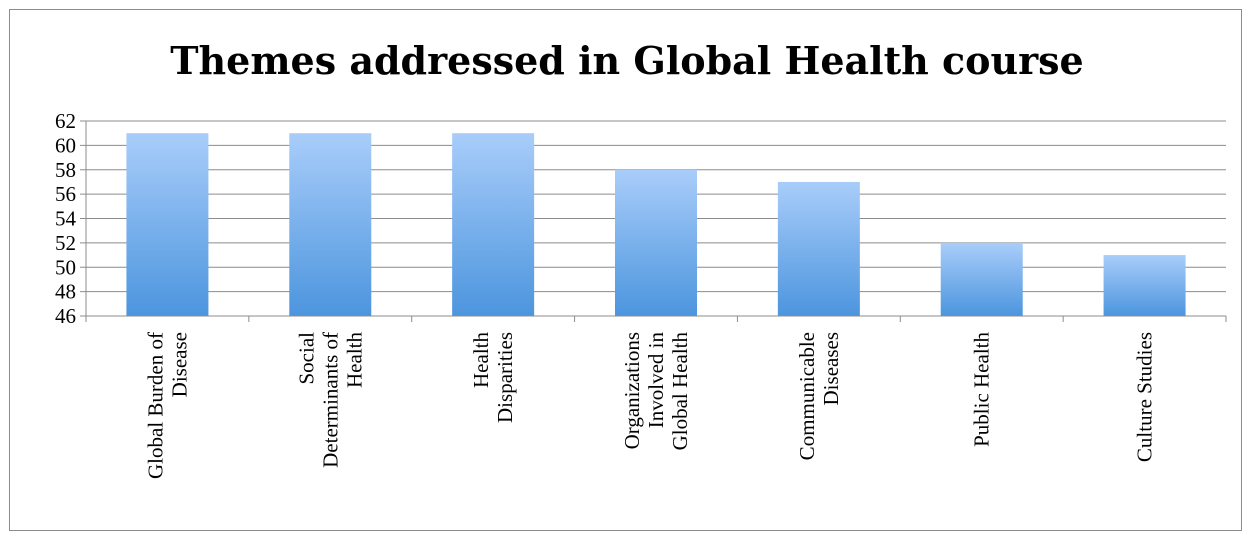  Describe the element at coordinates (65, 292) in the screenshot. I see `y-tick-label: 48` at that location.